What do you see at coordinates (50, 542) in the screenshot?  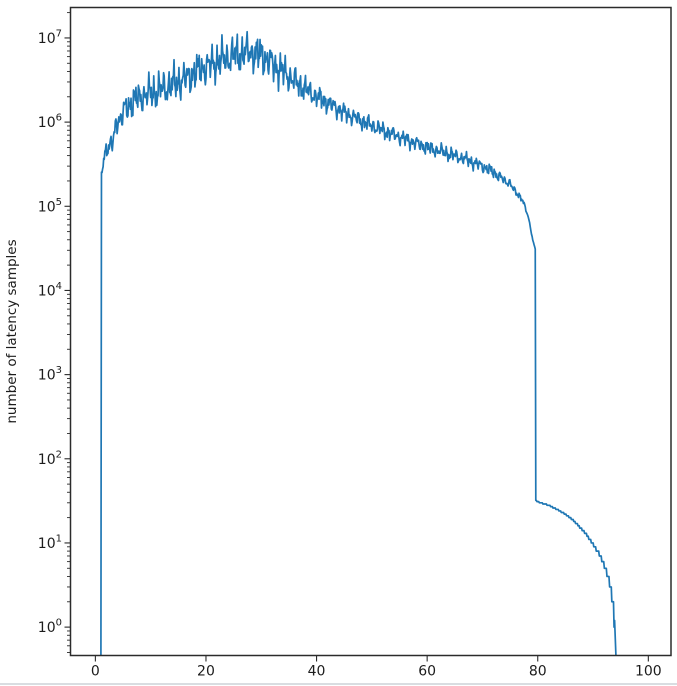 I see `y-tick-label-1e1: 10¹` at bounding box center [50, 542].